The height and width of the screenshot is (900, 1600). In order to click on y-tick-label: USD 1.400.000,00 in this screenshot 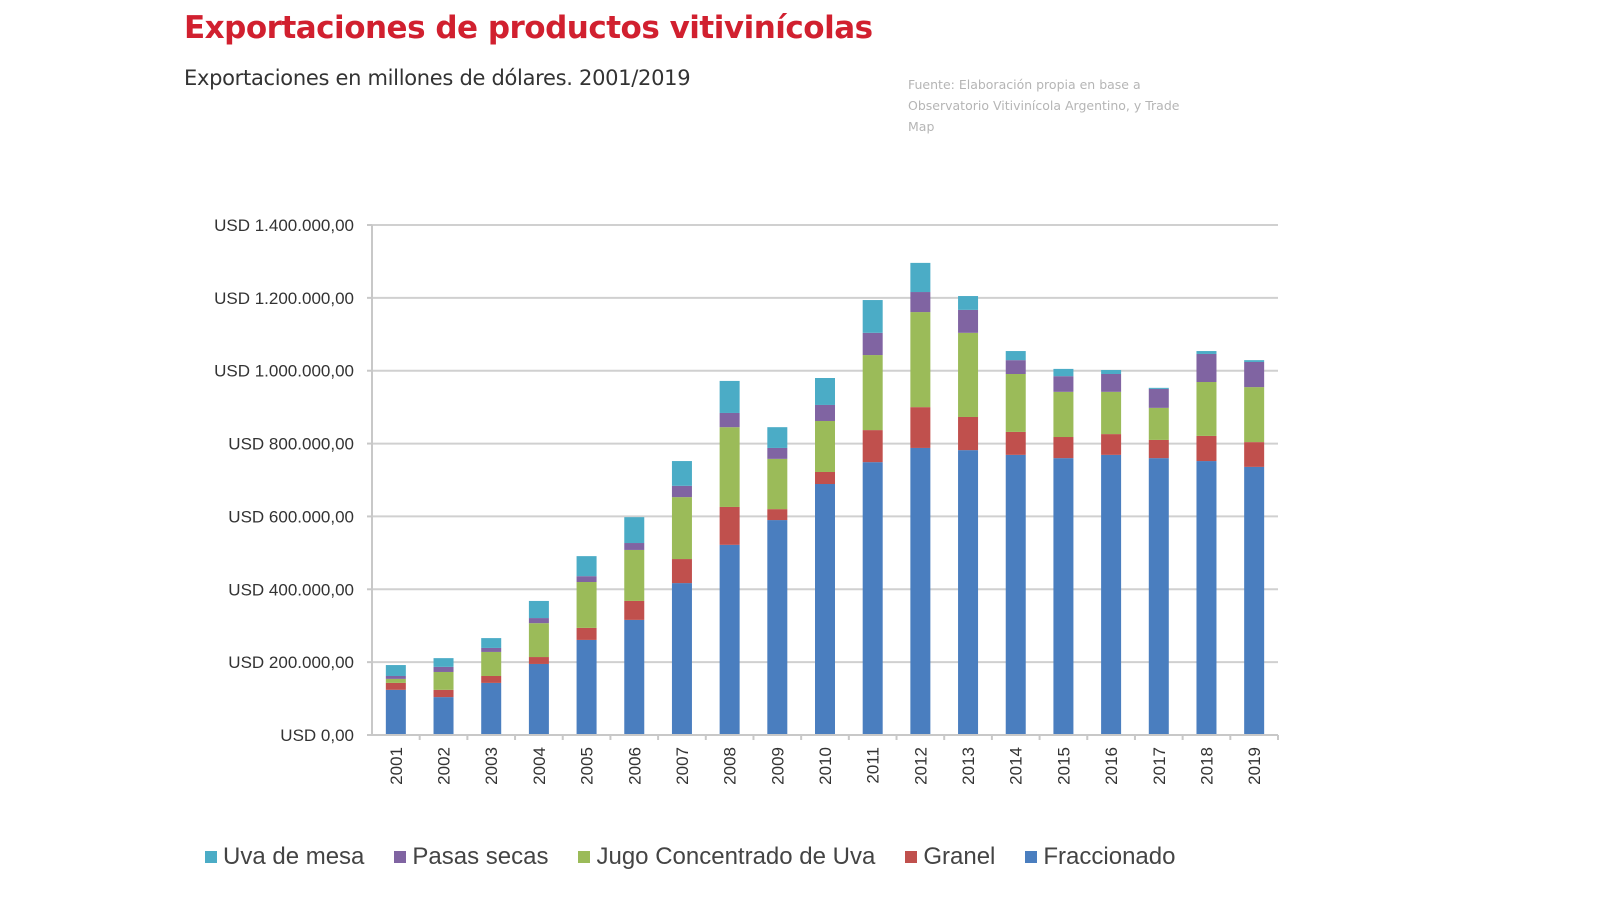, I will do `click(284, 225)`.